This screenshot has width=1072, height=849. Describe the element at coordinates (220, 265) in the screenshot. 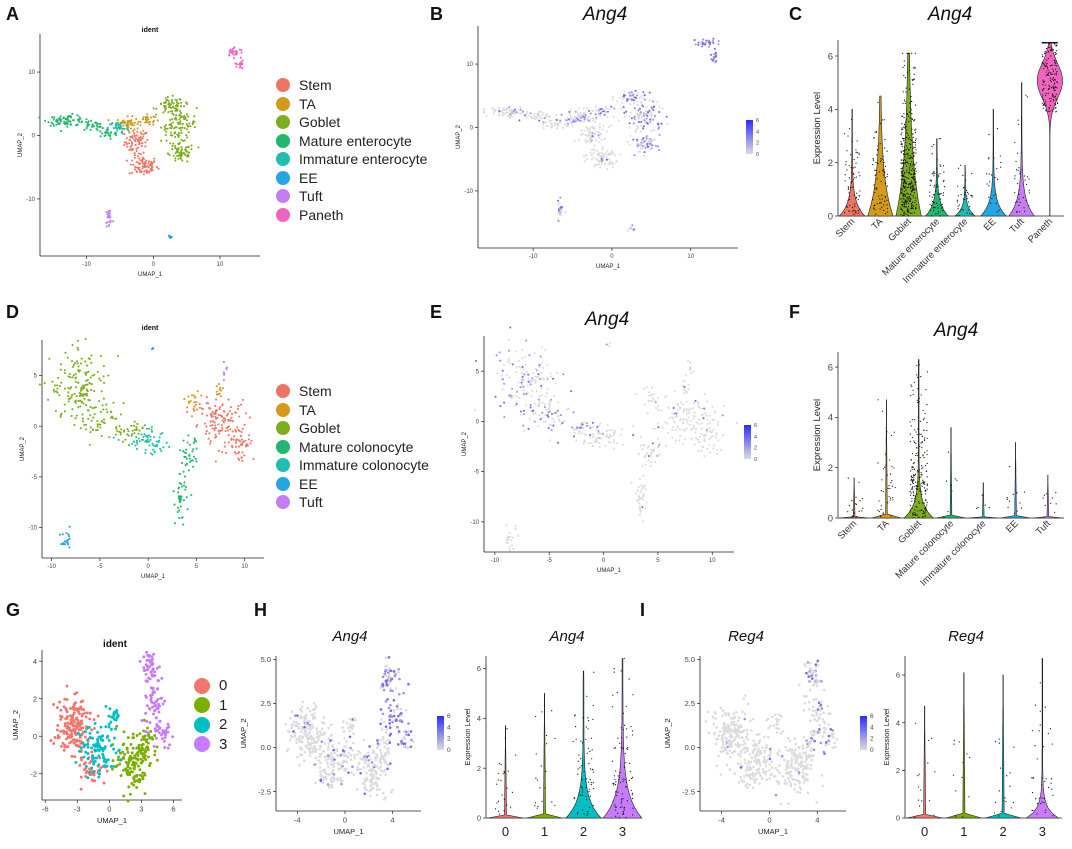

I see `x-tick-label: 10` at that location.